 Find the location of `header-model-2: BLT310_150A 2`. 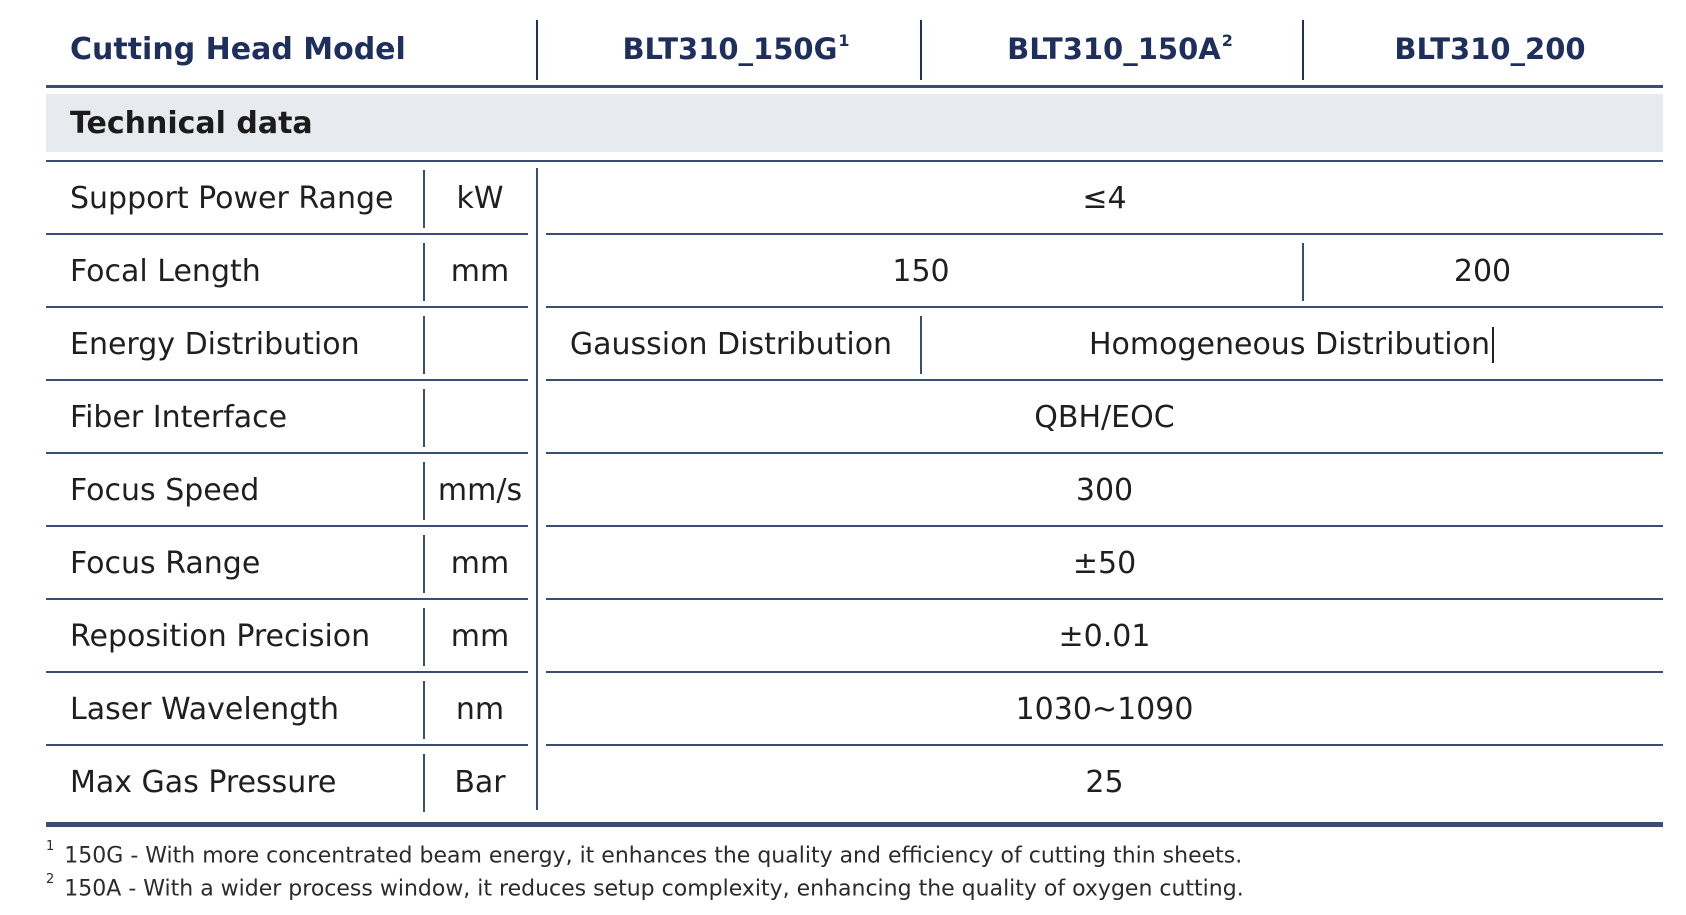

header-model-2: BLT310_150A 2 is located at coordinates (1120, 49).